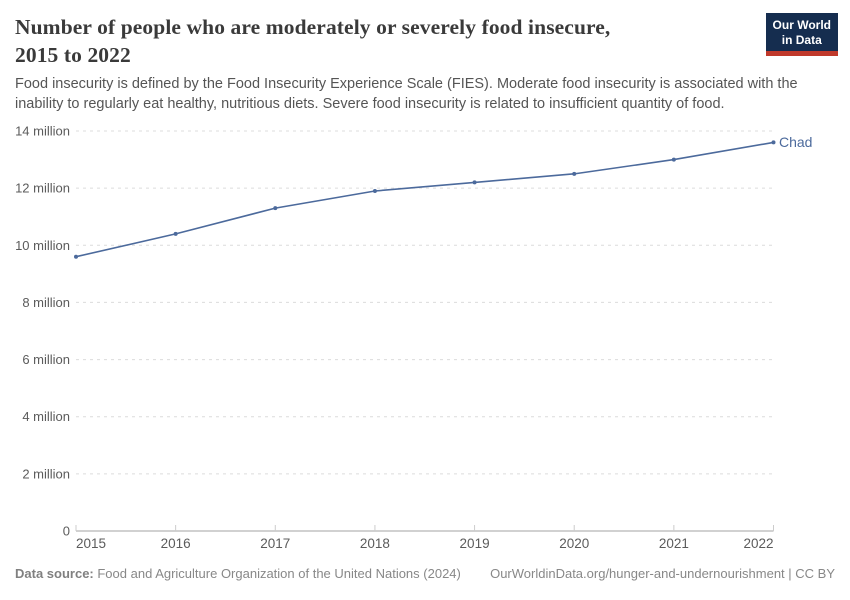  I want to click on y-axis-tick-label: 8 million, so click(46, 302).